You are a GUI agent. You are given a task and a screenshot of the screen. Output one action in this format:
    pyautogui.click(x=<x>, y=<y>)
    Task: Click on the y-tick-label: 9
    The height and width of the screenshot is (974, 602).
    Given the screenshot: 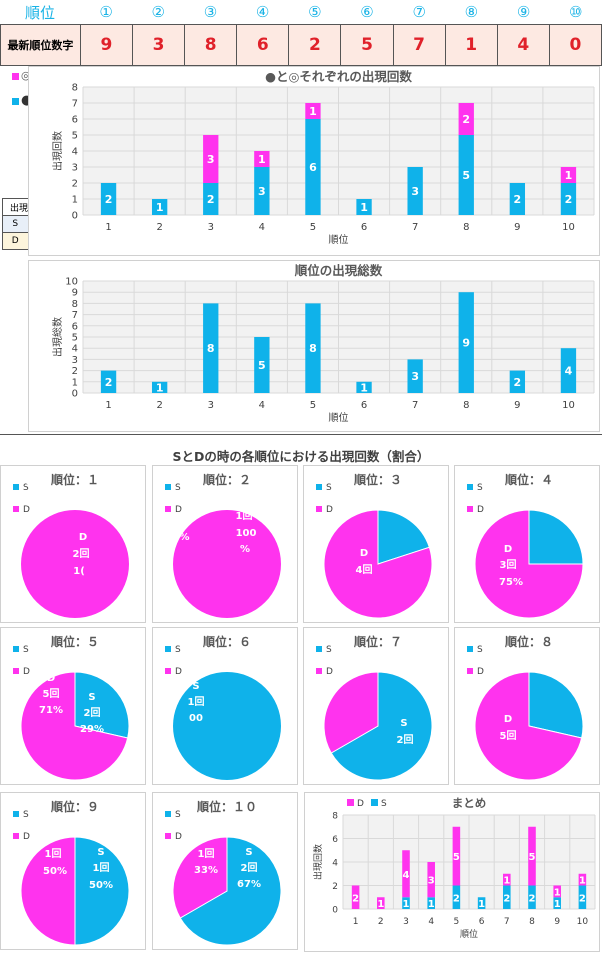 What is the action you would take?
    pyautogui.click(x=75, y=293)
    